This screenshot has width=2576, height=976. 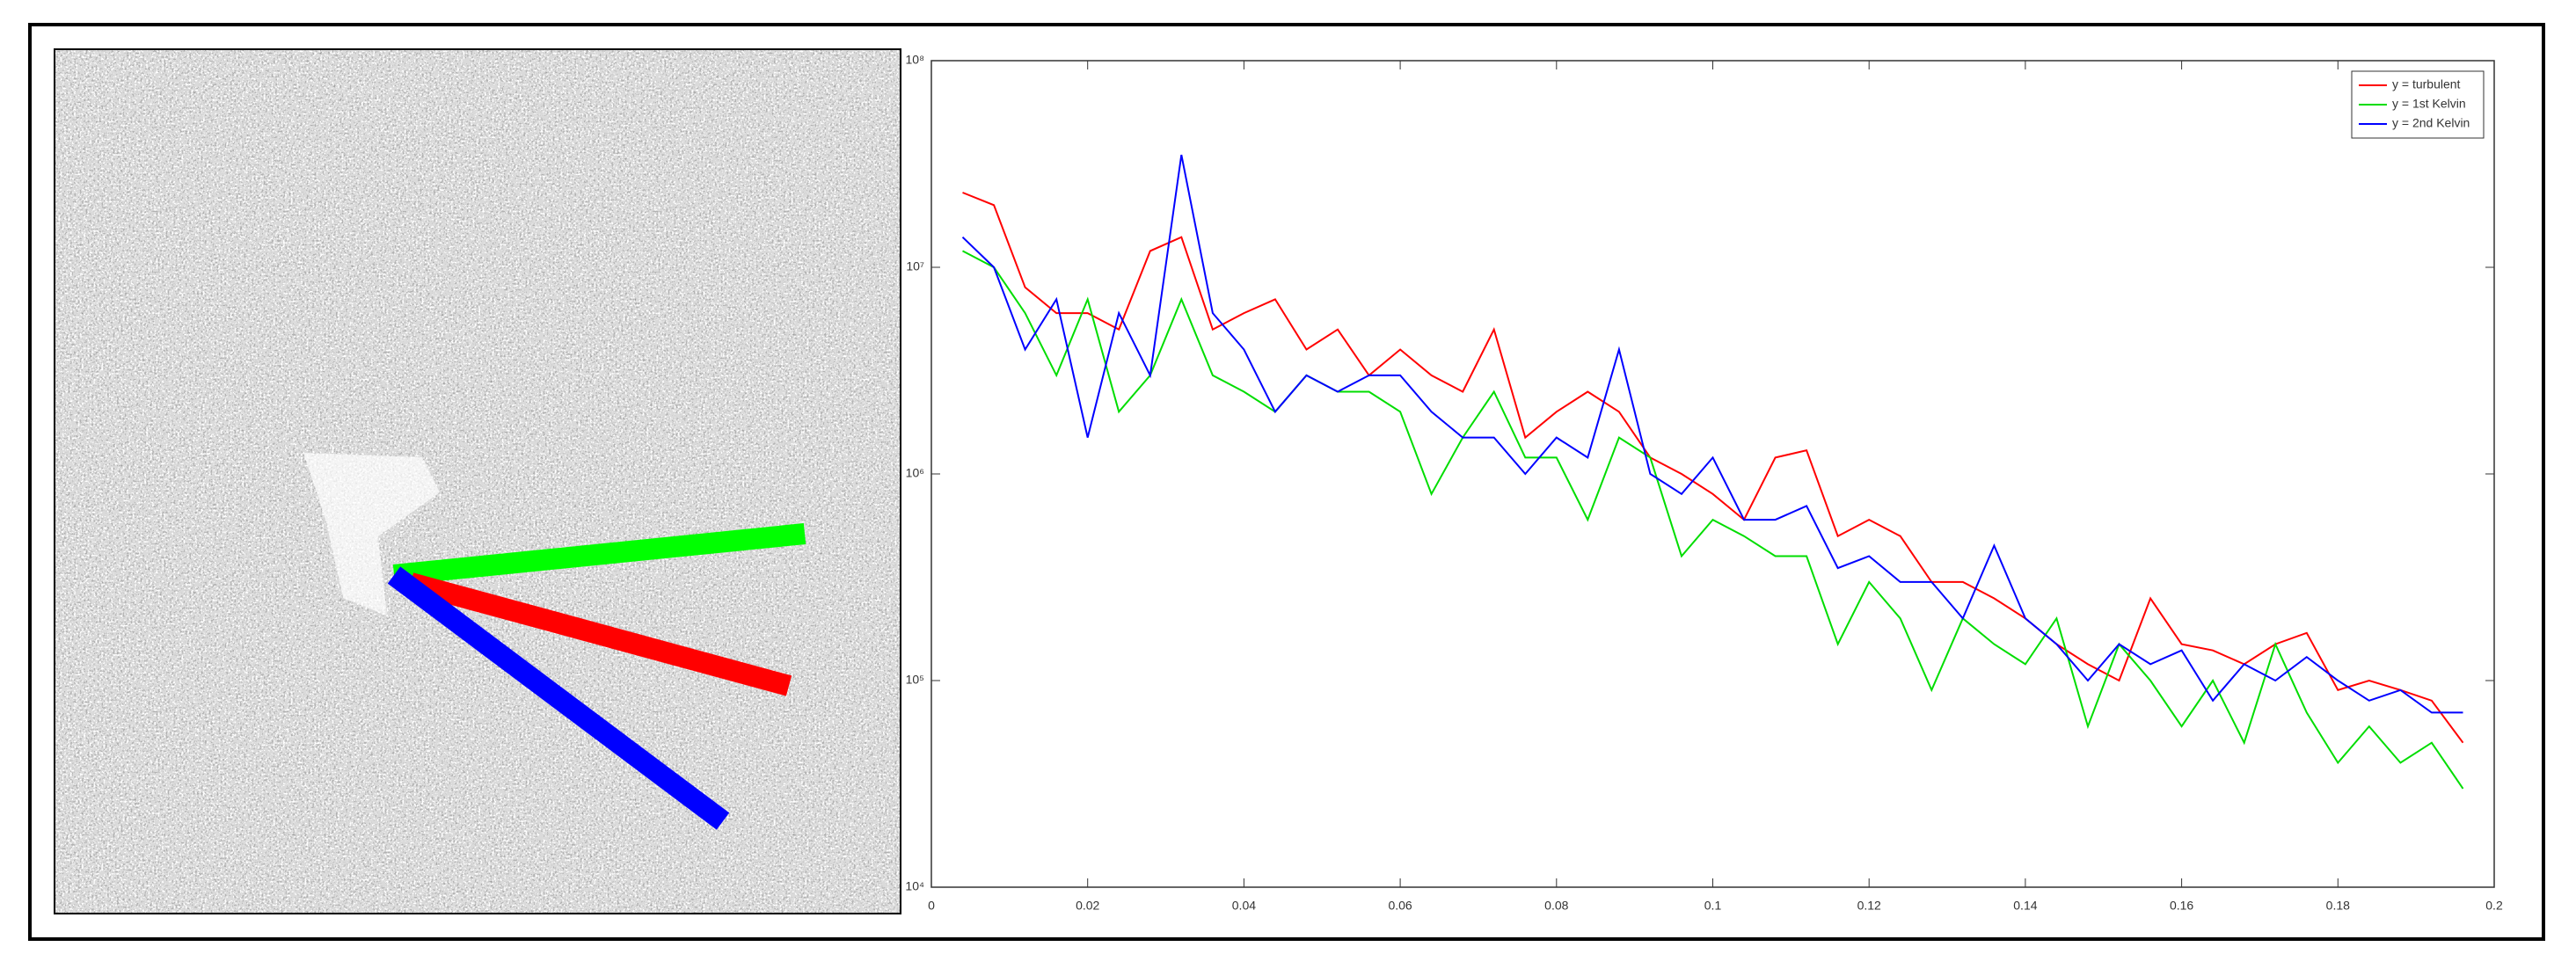 I want to click on x-tick-label: 0.16, so click(x=2181, y=906).